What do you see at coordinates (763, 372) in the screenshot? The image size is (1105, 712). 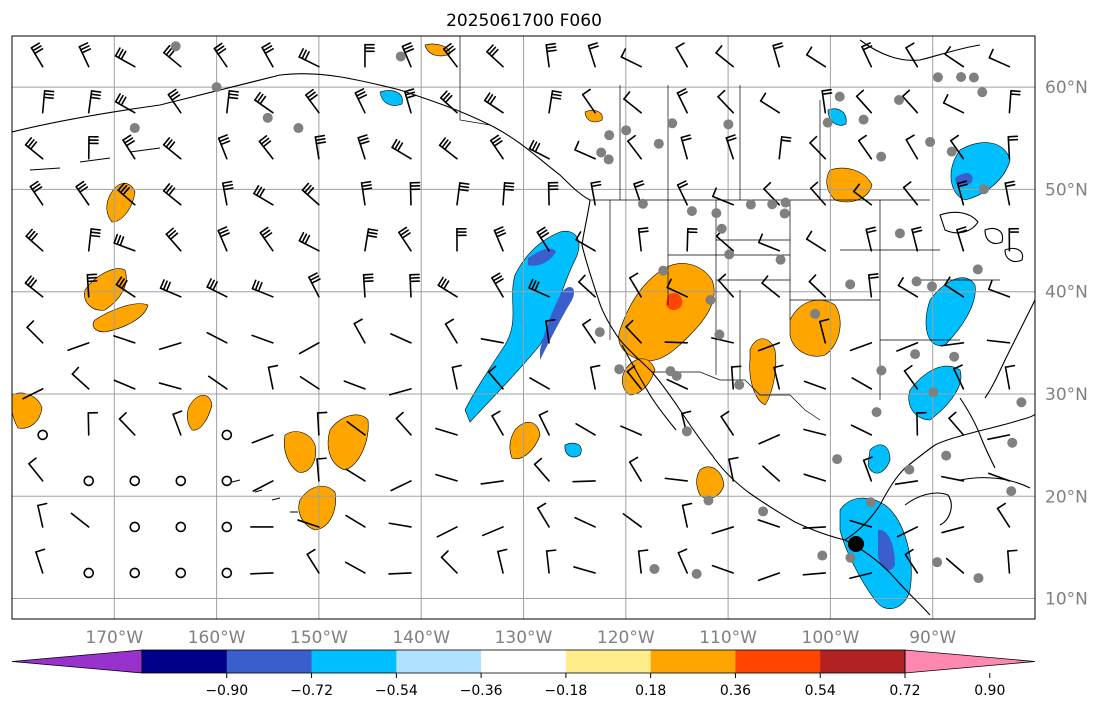 I see `positive-anomaly-mexico` at bounding box center [763, 372].